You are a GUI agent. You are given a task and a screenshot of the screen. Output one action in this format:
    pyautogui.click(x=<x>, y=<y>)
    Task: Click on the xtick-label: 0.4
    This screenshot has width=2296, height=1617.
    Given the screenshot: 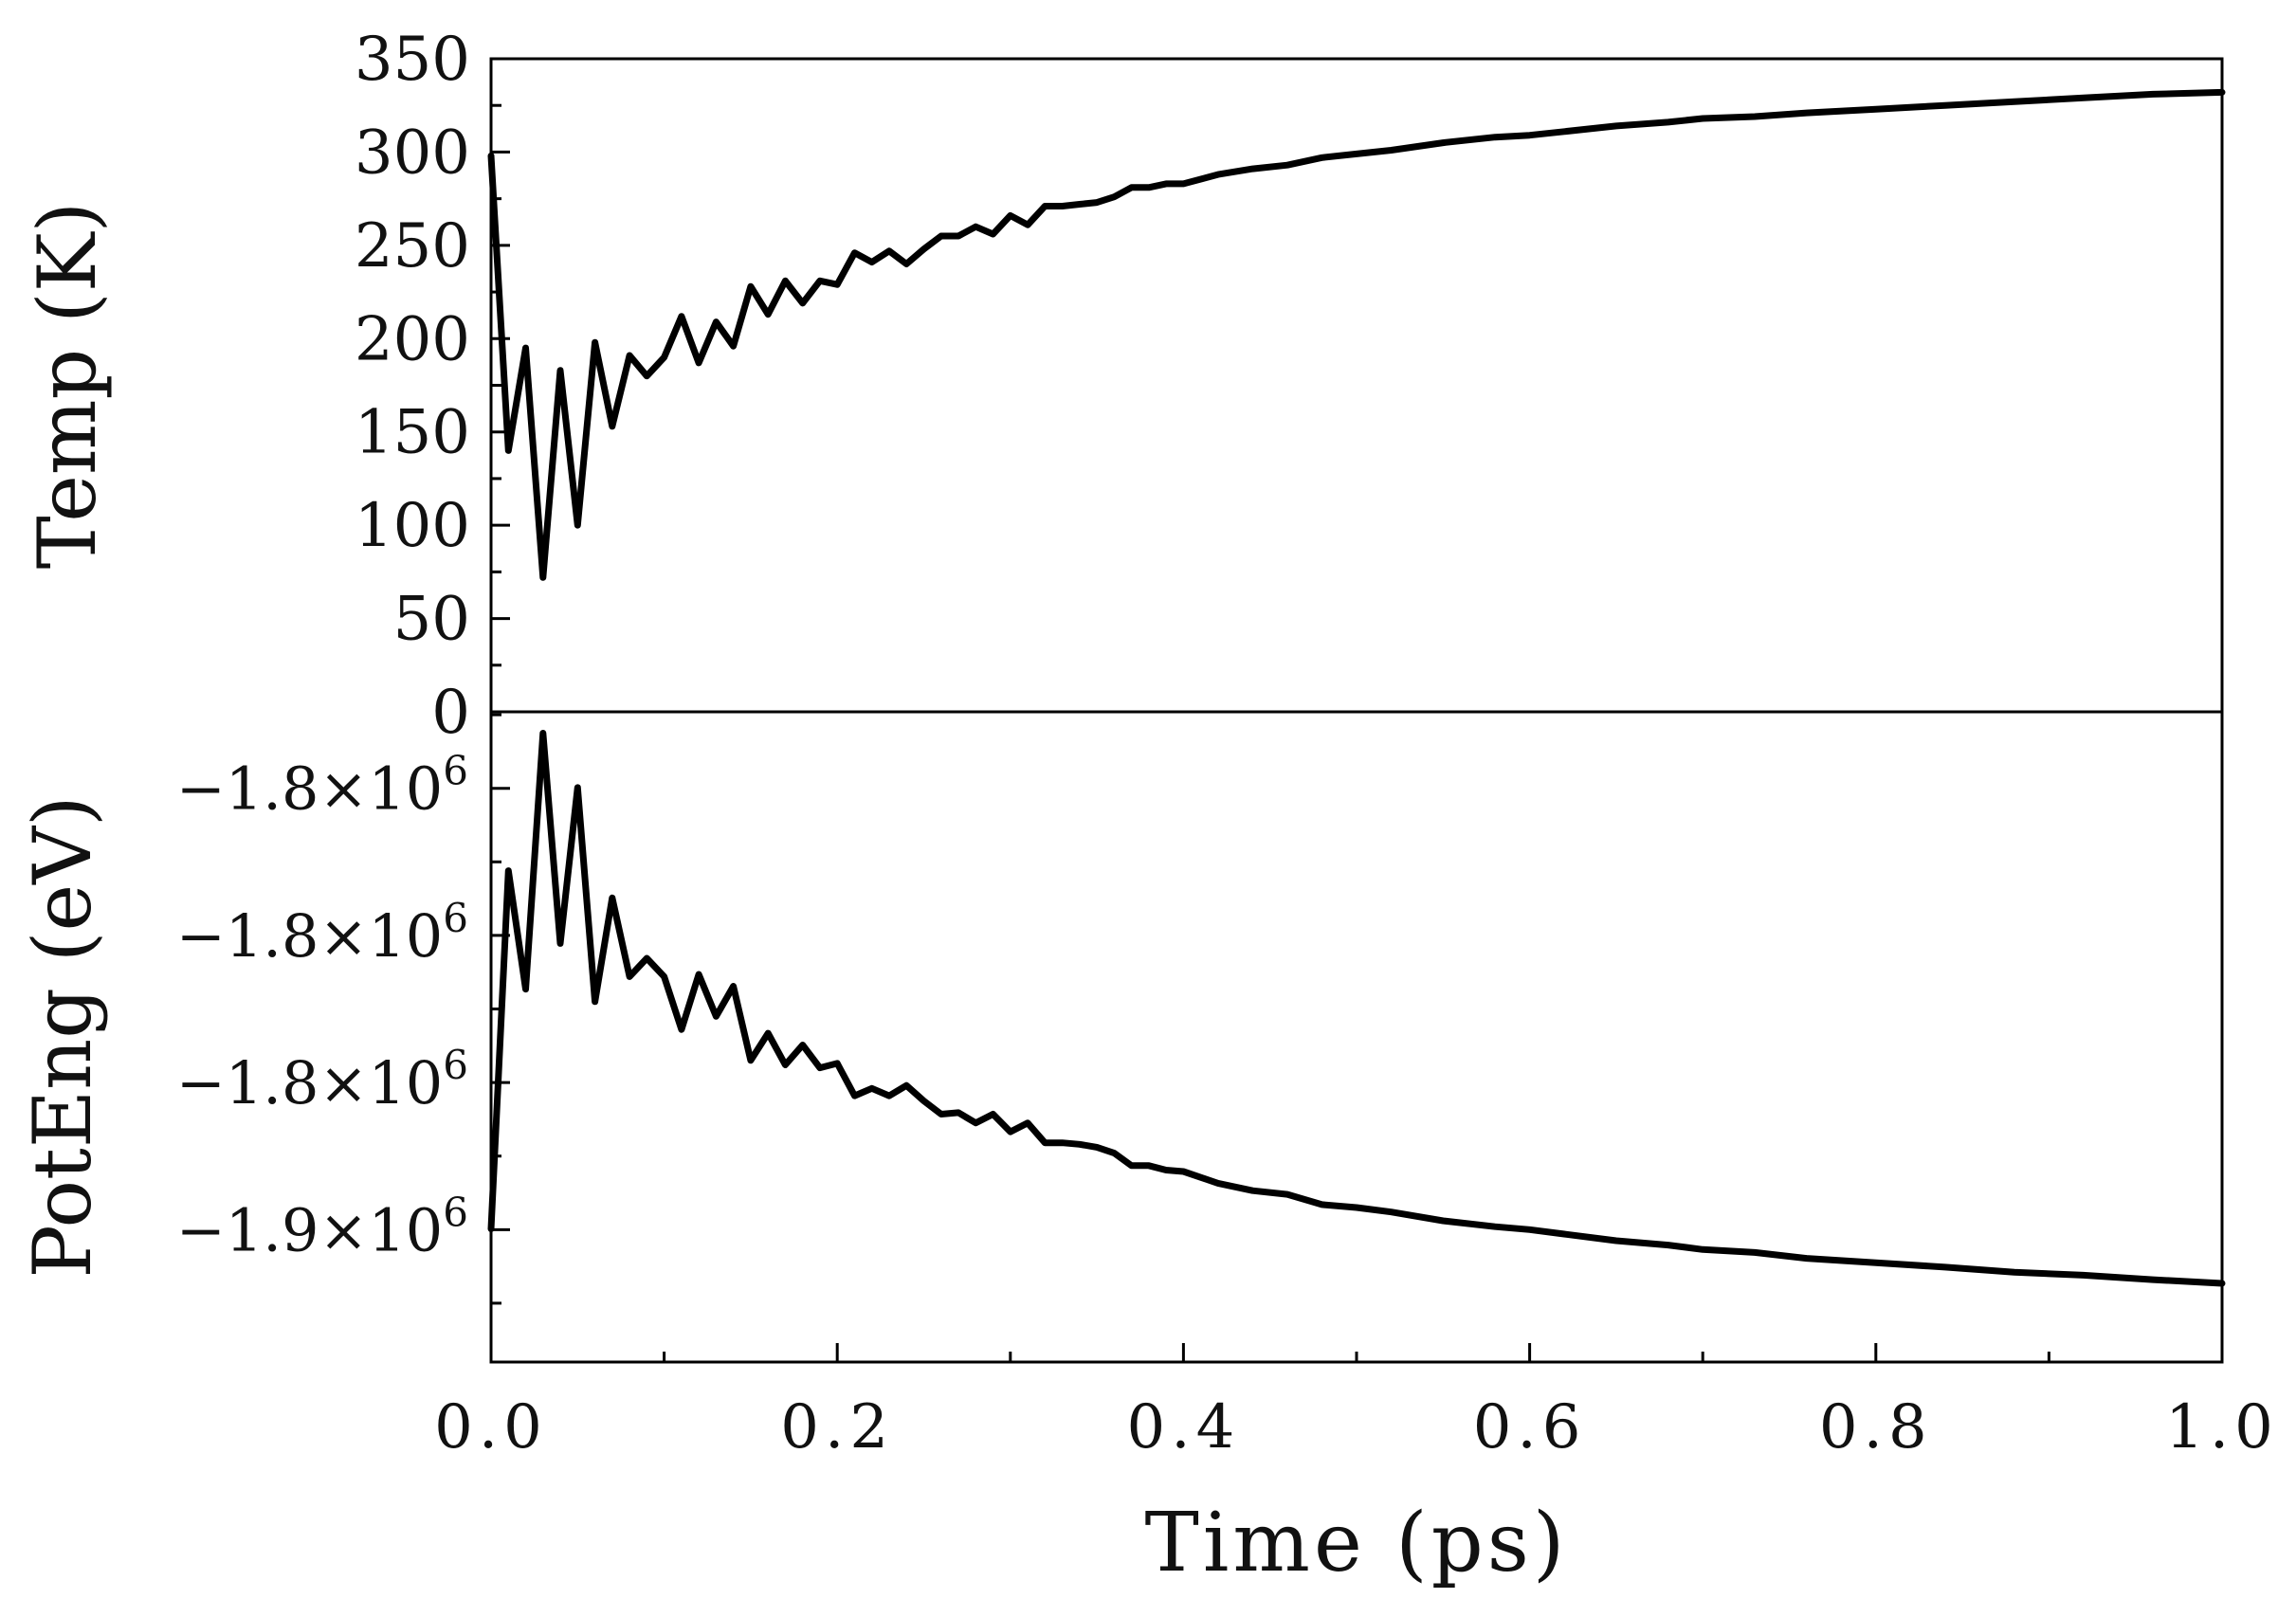 What is the action you would take?
    pyautogui.click(x=1184, y=1427)
    